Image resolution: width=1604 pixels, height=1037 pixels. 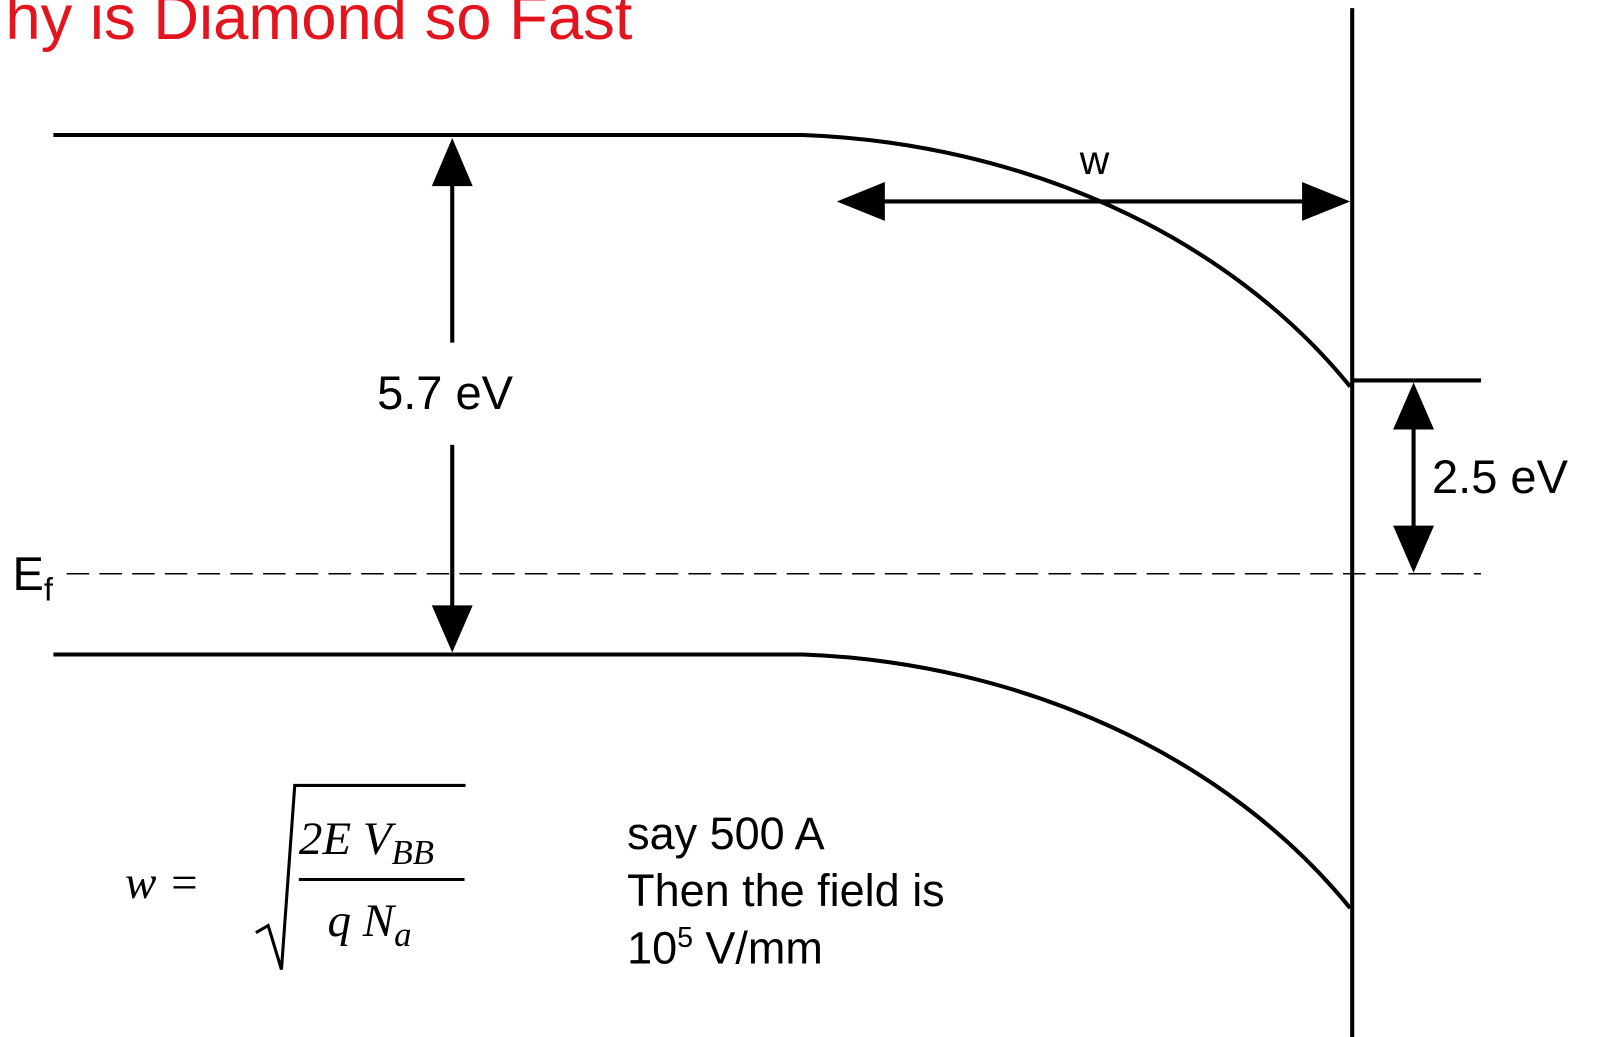 What do you see at coordinates (786, 890) in the screenshot?
I see `note: Then the field is` at bounding box center [786, 890].